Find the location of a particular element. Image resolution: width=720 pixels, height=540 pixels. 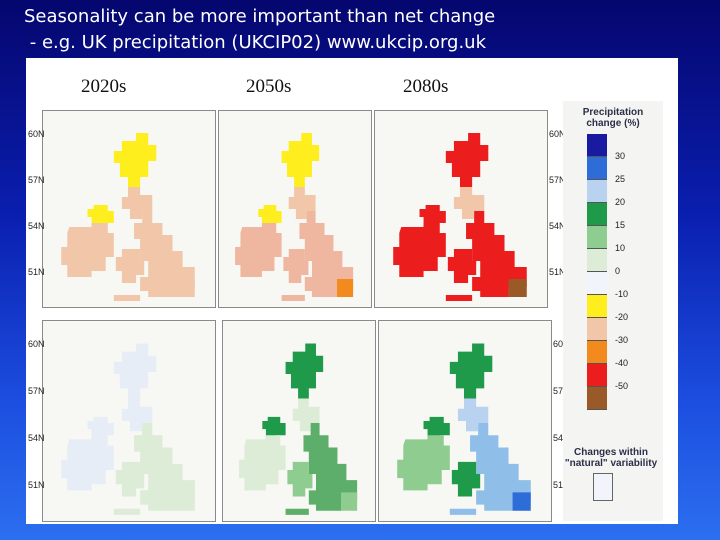

map-panel-2080s-winter: 60N 57N 54N 51N is located at coordinates (474, 421).